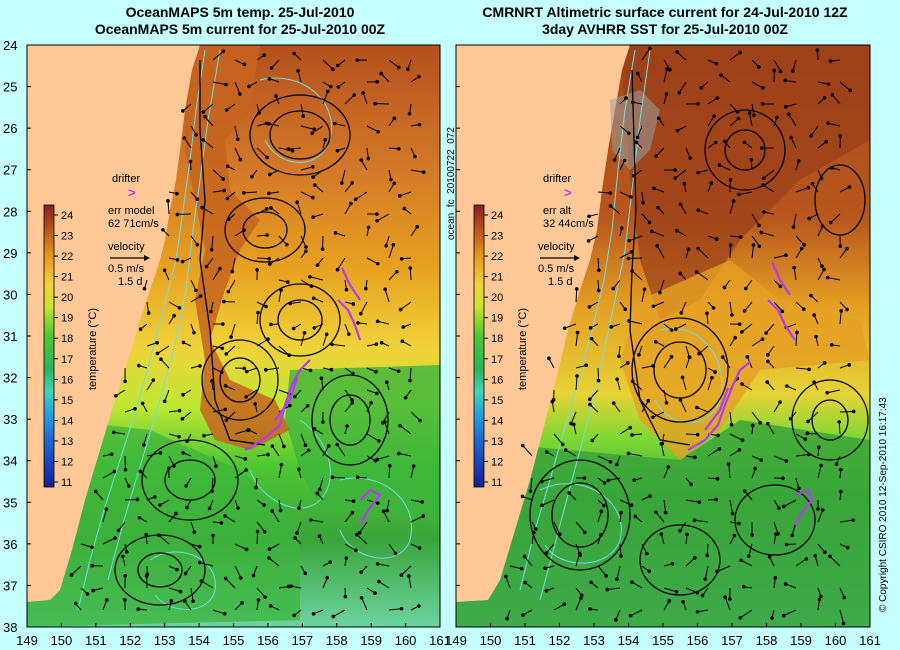 The width and height of the screenshot is (900, 650). I want to click on colorbar-tick-label: 18, so click(67, 339).